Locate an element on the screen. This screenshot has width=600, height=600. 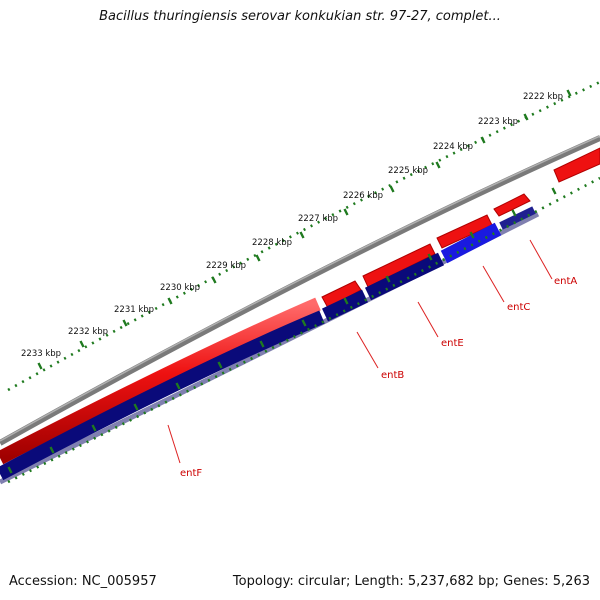
gene-track-entE is located at coordinates (404, 276).